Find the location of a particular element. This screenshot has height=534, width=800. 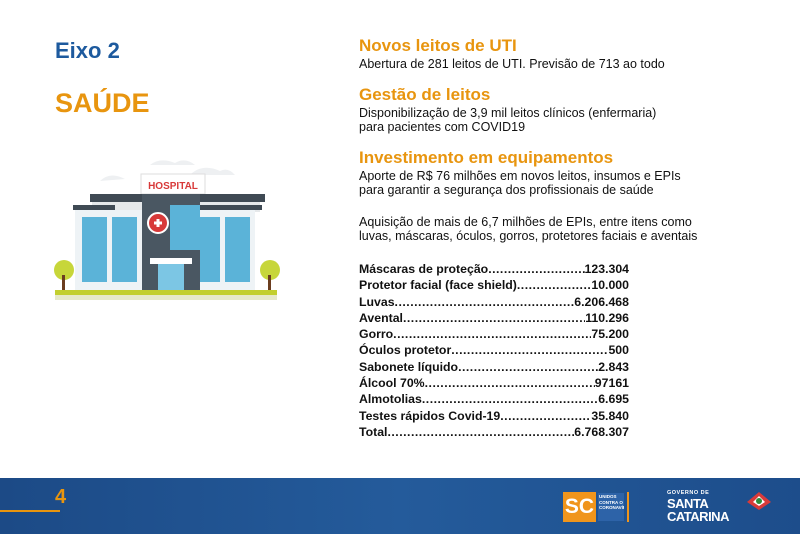

item-value: 6.695 is located at coordinates (613, 399).